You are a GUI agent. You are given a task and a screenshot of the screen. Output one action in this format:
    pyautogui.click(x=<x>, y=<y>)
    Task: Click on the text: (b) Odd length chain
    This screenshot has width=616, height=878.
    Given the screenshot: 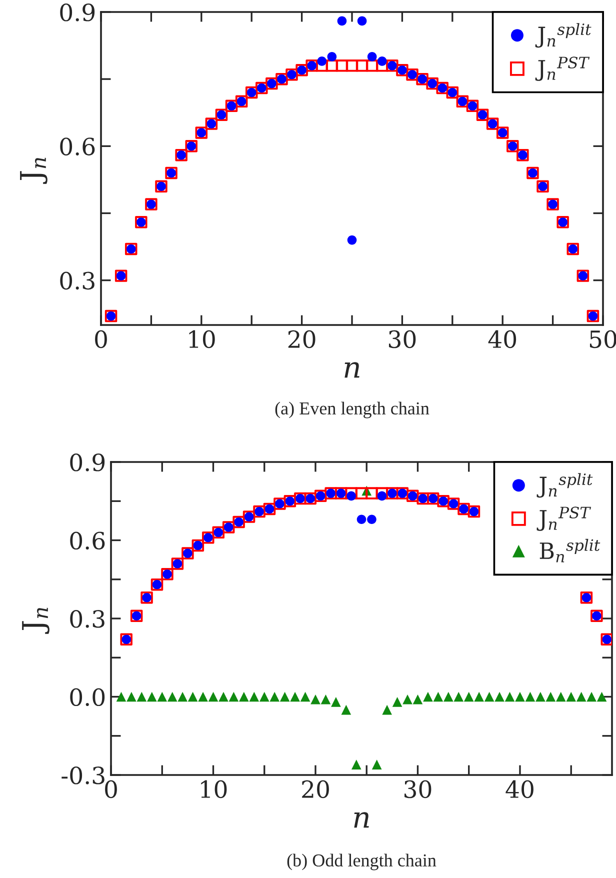 What is the action you would take?
    pyautogui.click(x=361, y=862)
    